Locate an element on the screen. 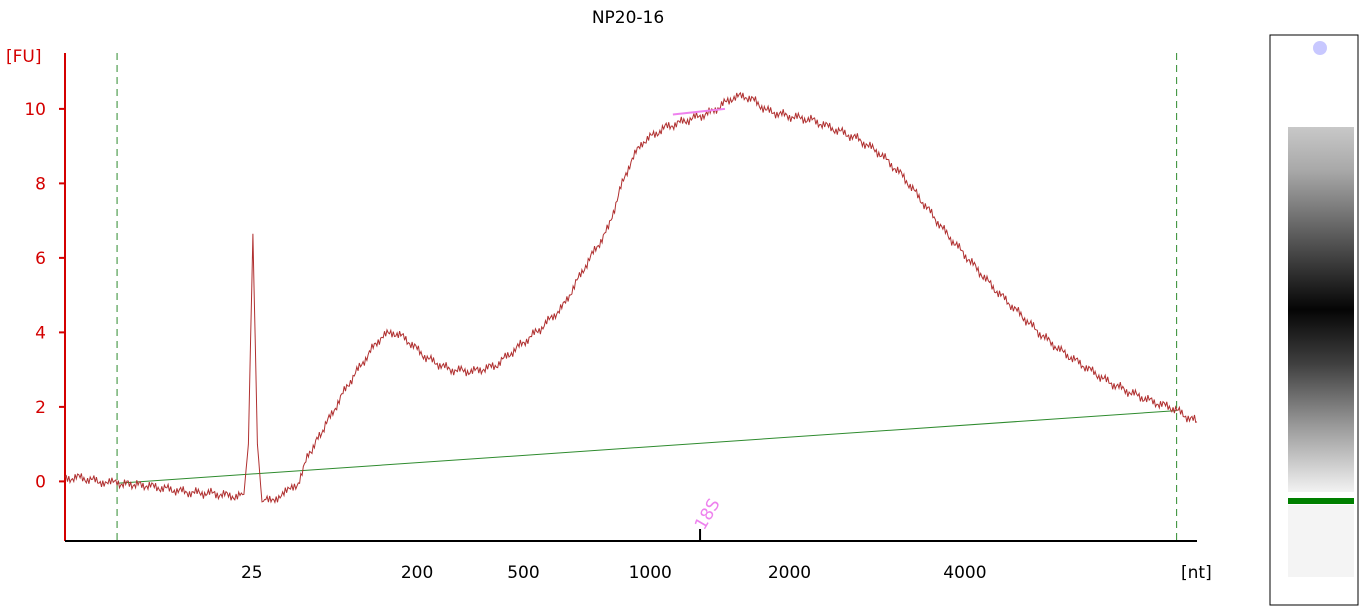  y-axis-unit: [FU] is located at coordinates (24, 57).